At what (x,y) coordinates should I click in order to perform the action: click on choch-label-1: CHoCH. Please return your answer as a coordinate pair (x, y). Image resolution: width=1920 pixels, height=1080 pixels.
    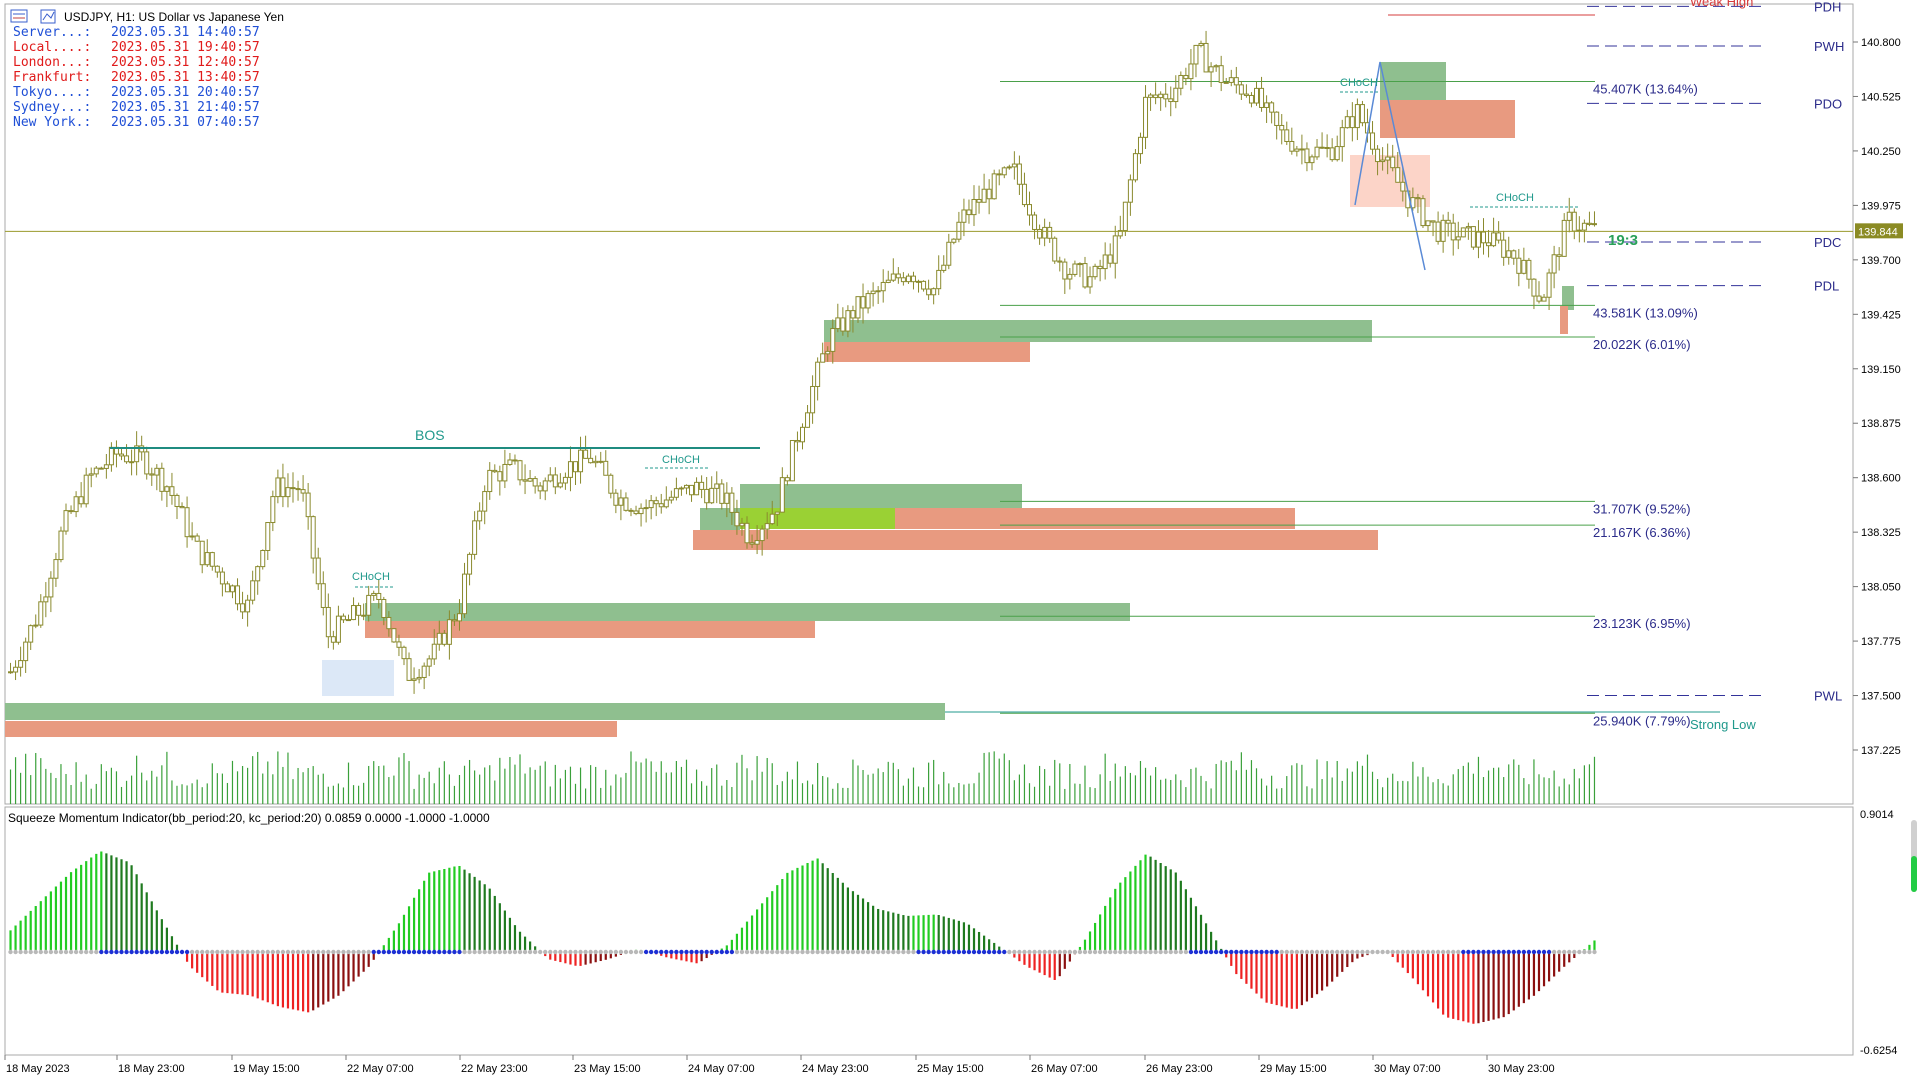
    Looking at the image, I should click on (371, 577).